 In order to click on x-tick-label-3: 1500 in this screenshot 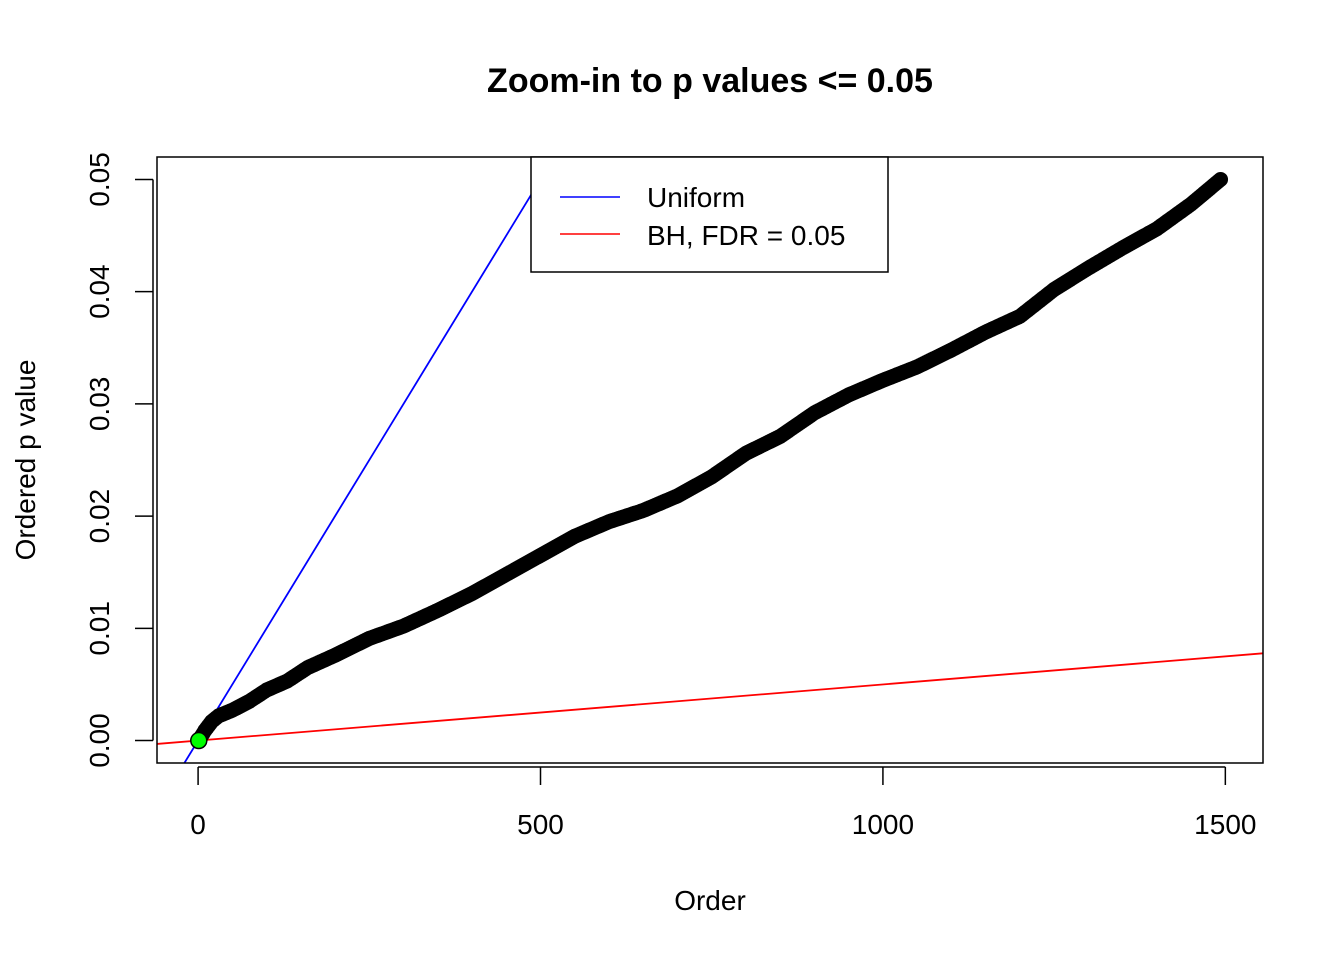, I will do `click(1225, 824)`.